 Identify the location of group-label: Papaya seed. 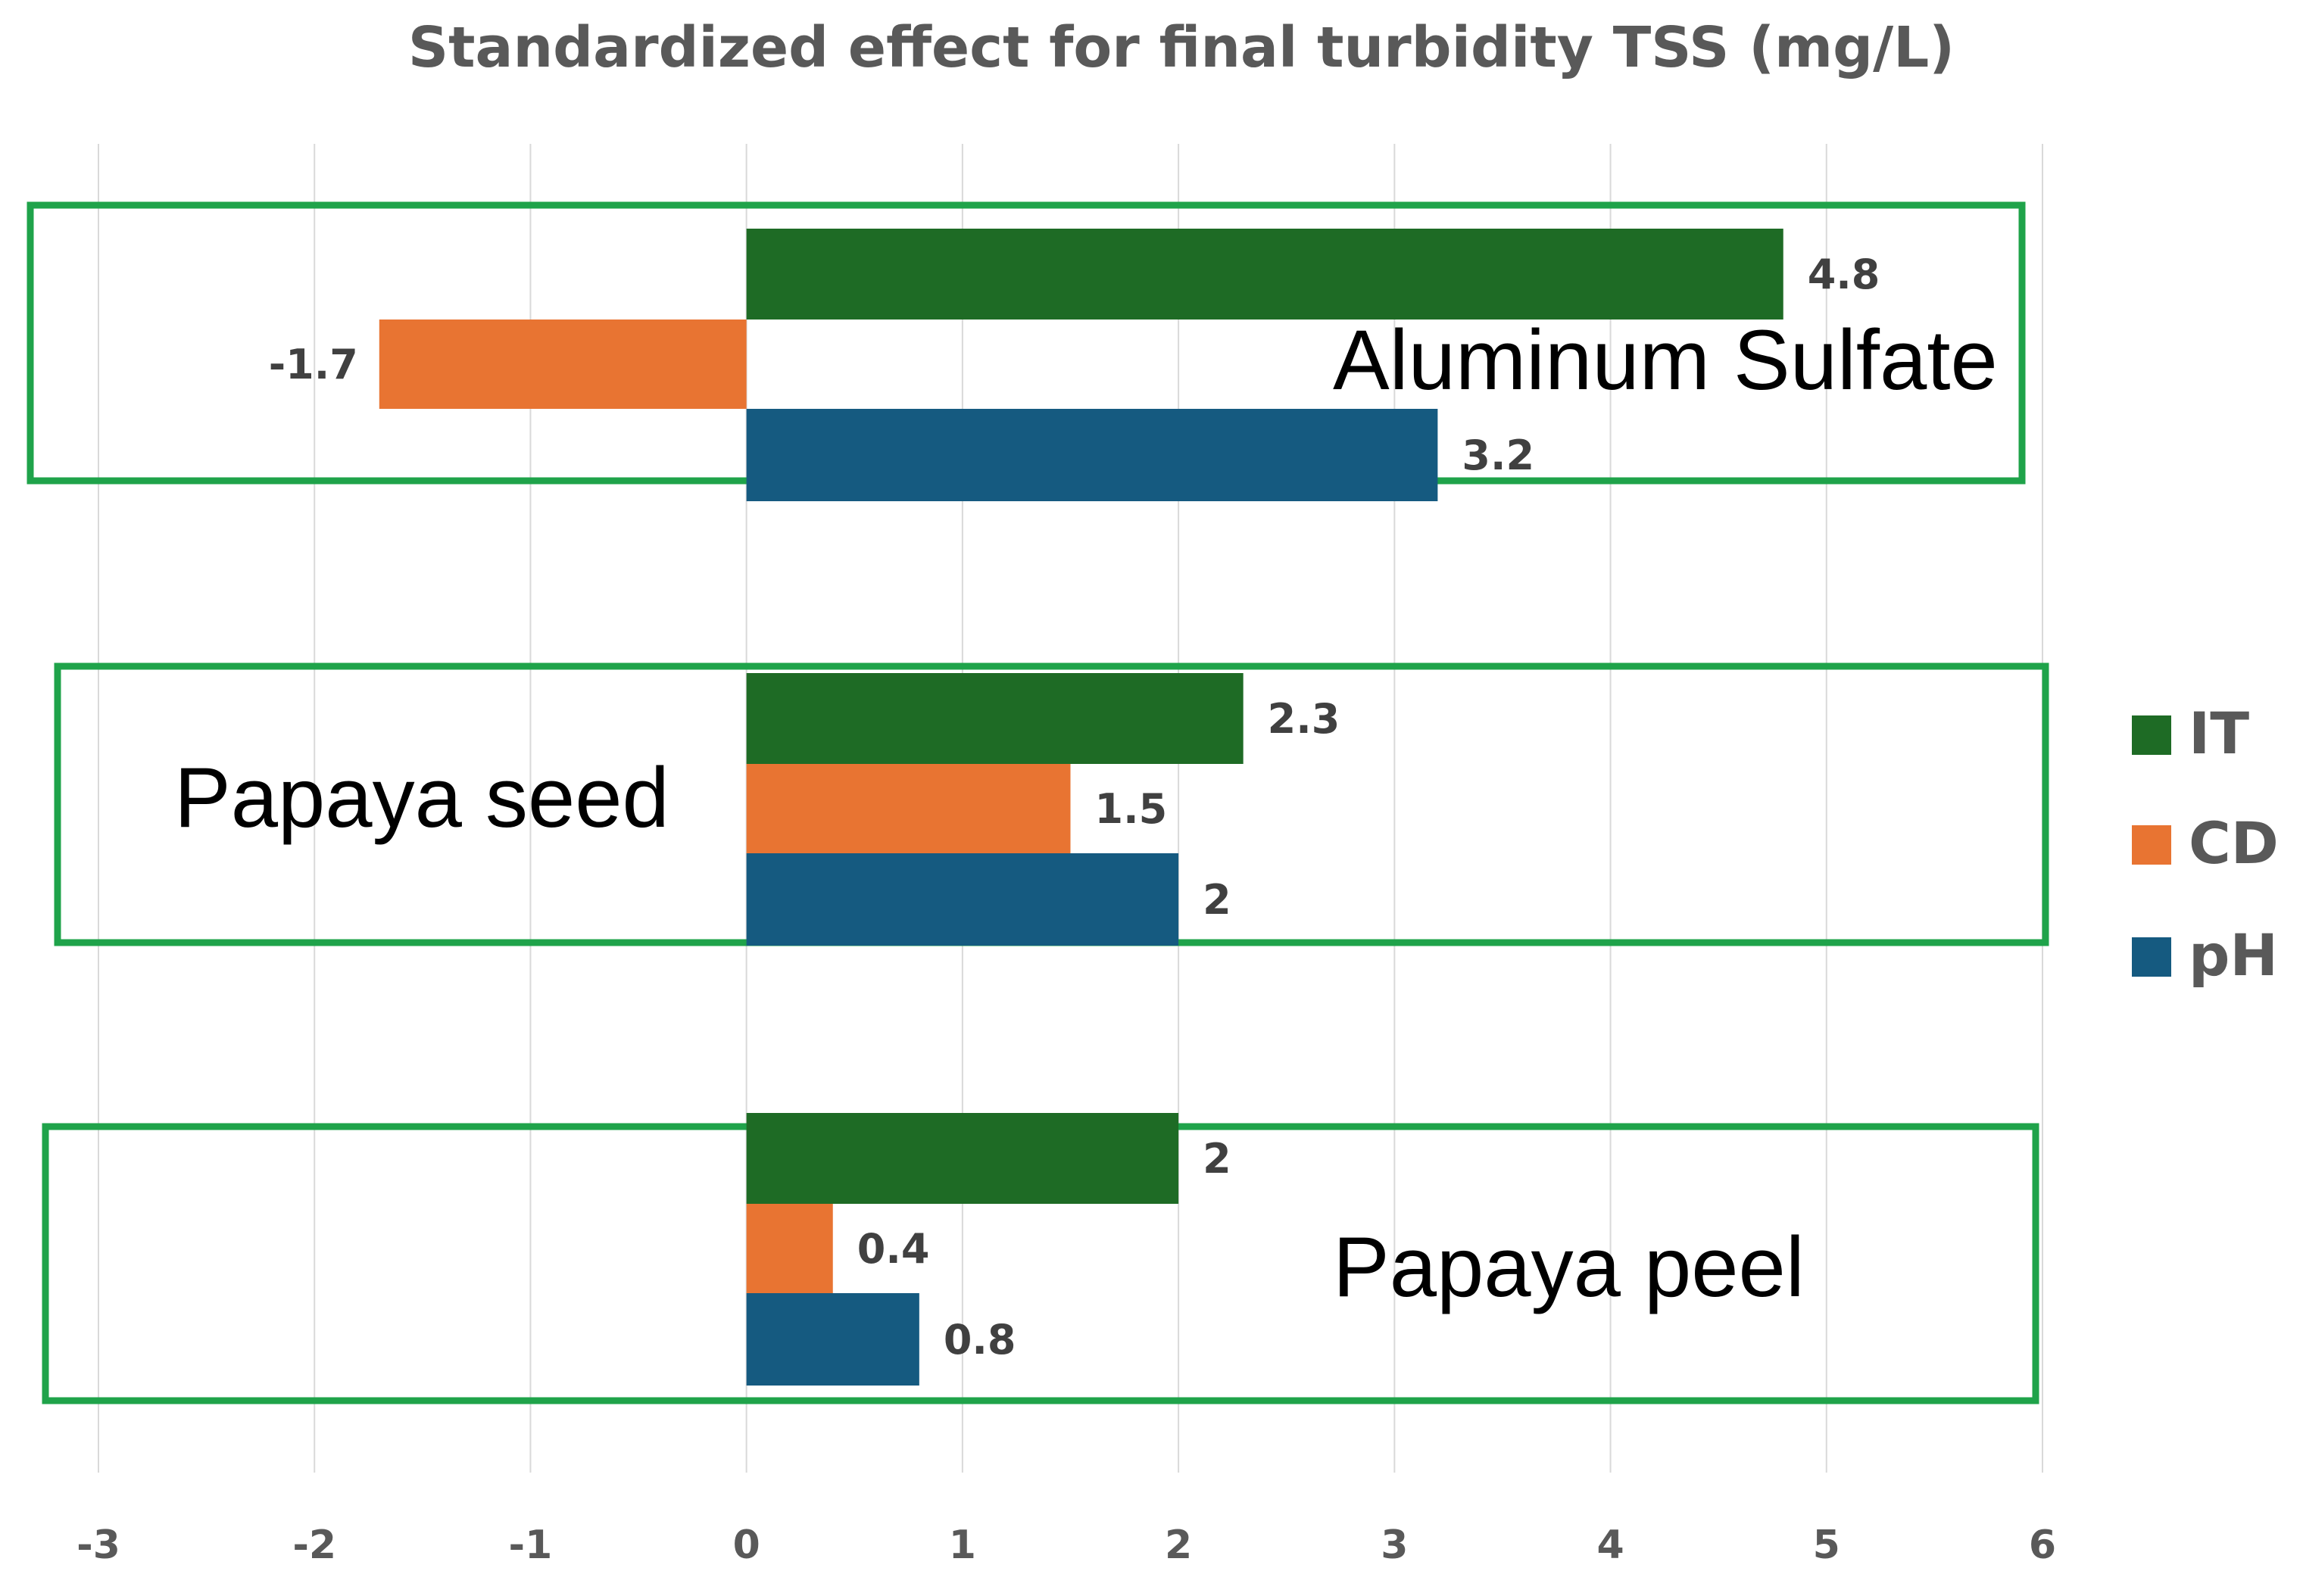
(421, 797).